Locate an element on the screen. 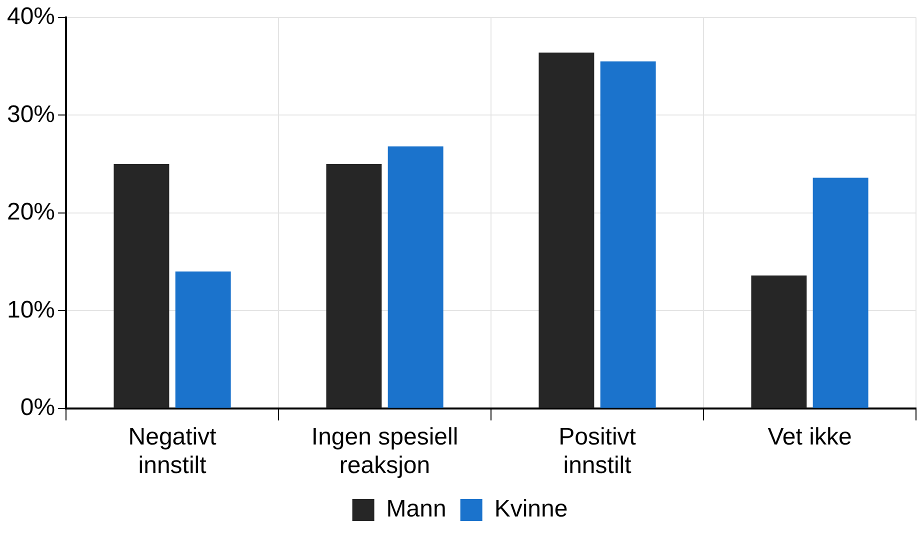 This screenshot has height=536, width=918. x-tick-label: Ingen spesiell reaksjon is located at coordinates (384, 451).